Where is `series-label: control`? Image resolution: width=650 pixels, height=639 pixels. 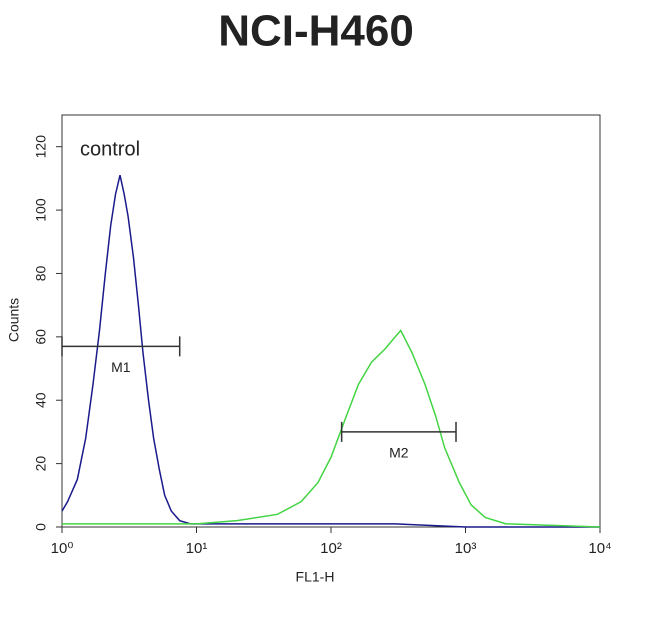
series-label: control is located at coordinates (110, 149).